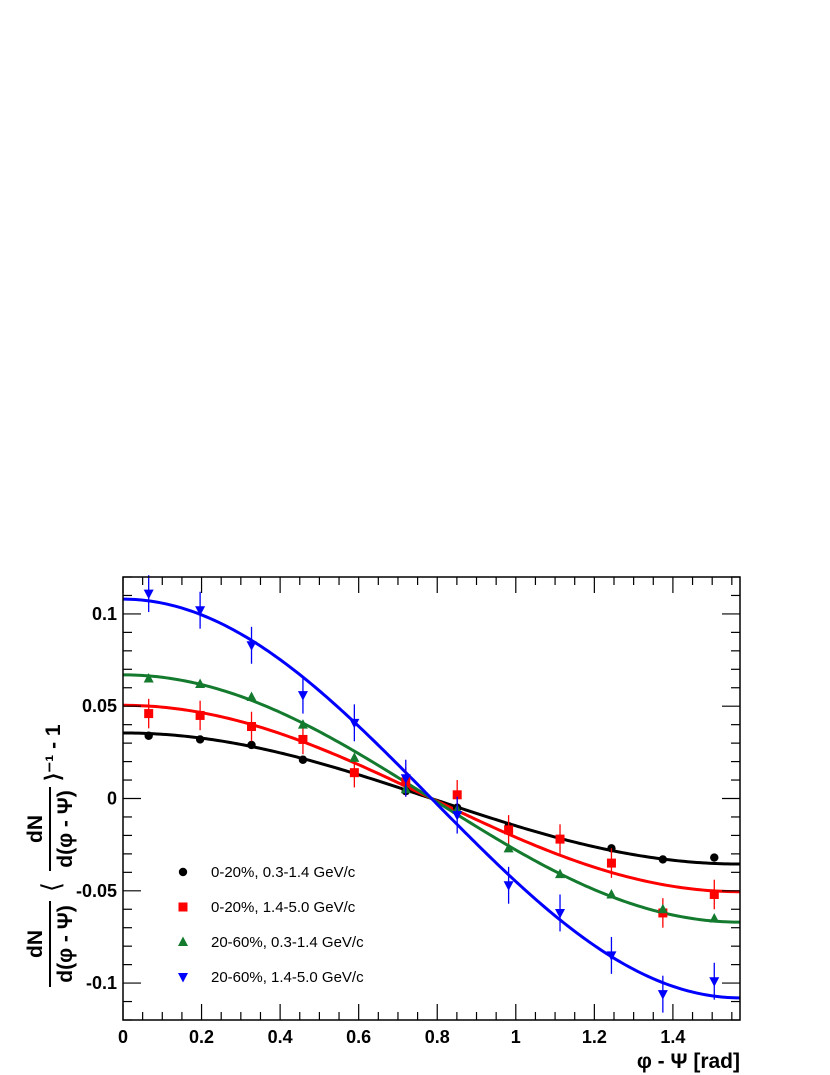 This screenshot has height=1075, width=830. I want to click on x-axis-title: φ - Ψ [rad], so click(688, 1061).